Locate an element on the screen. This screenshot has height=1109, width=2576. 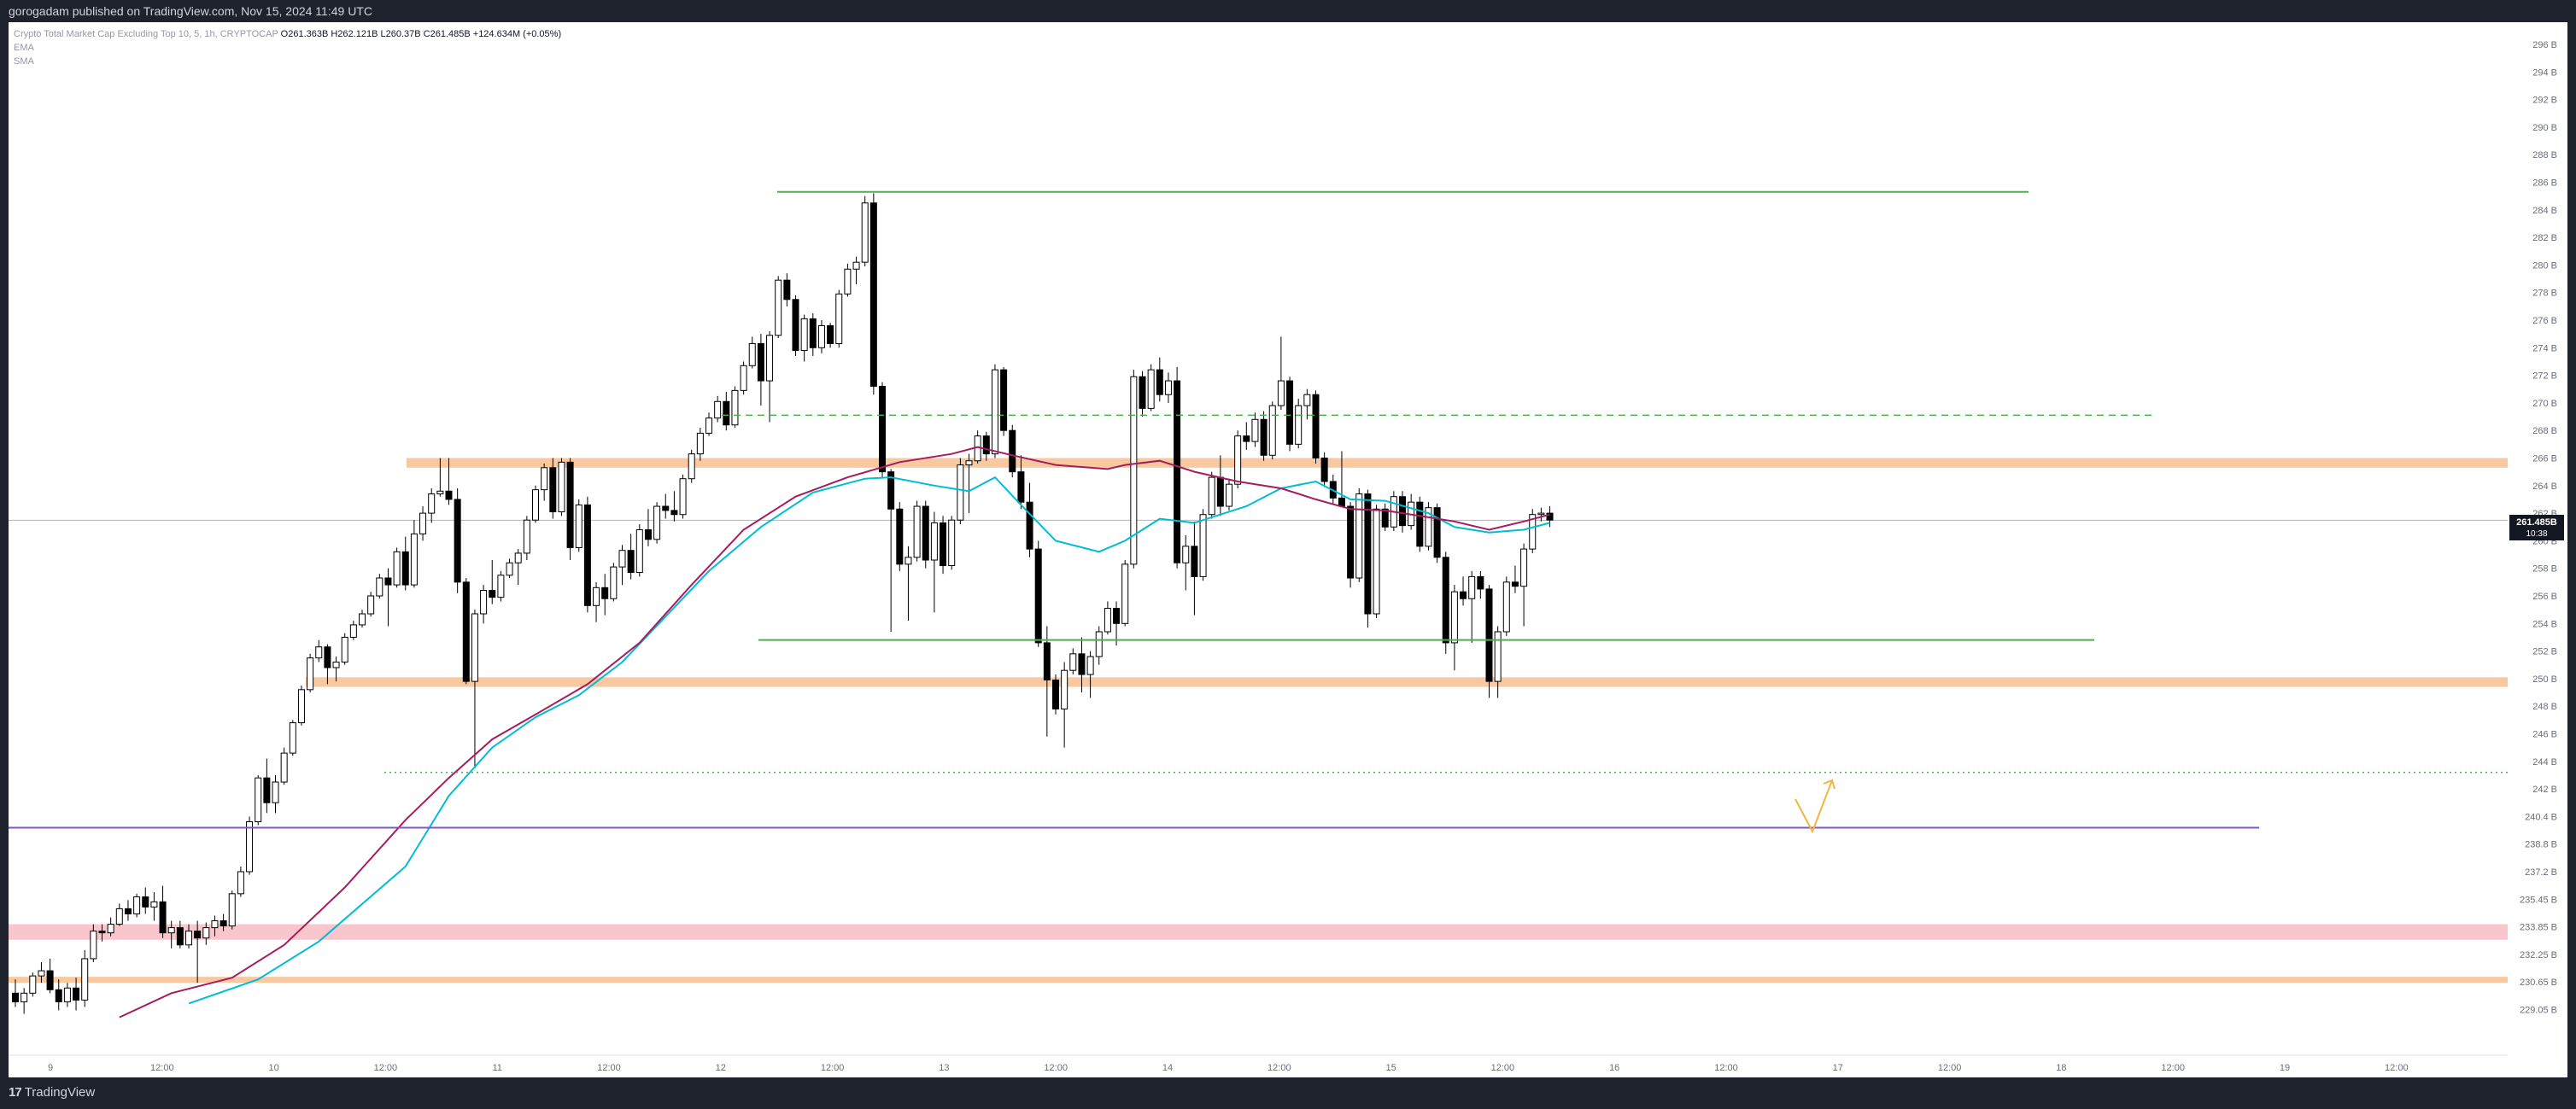
y-tick-label: 244 B is located at coordinates (2544, 762).